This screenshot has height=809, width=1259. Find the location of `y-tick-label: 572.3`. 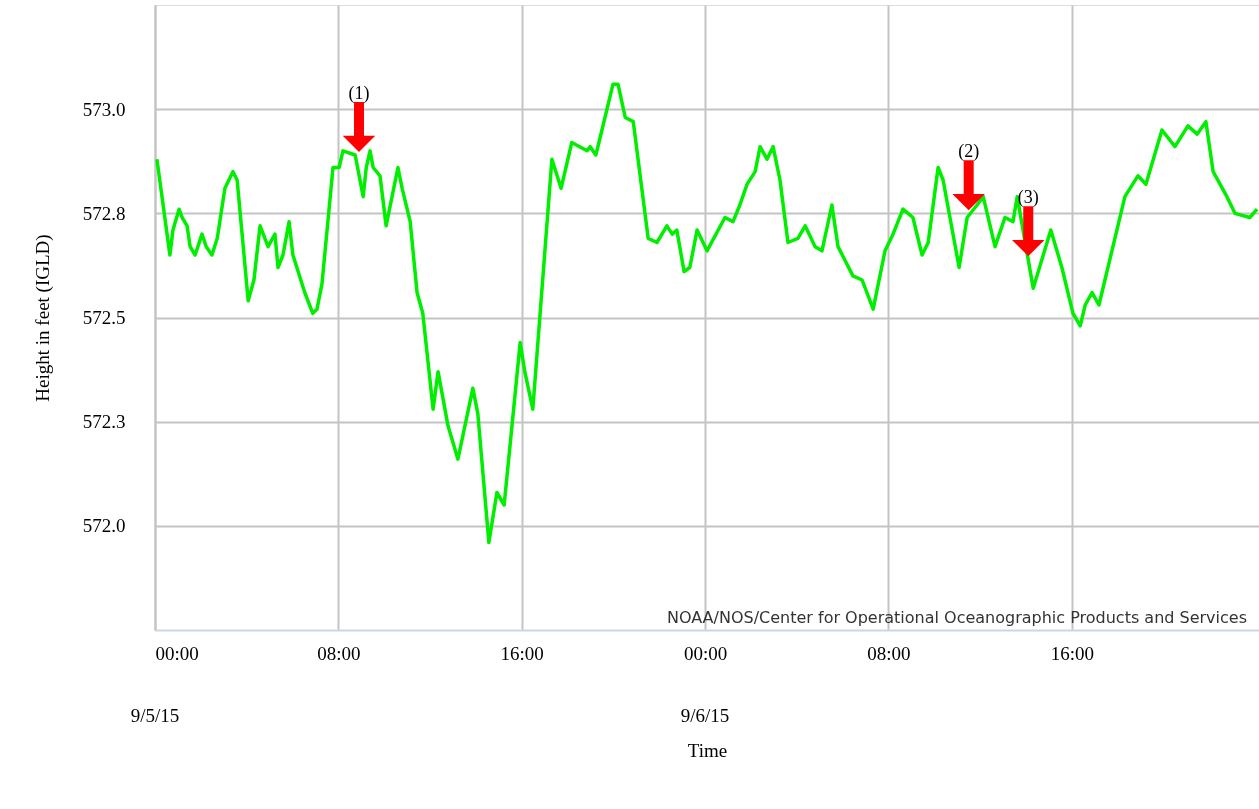

y-tick-label: 572.3 is located at coordinates (104, 422).